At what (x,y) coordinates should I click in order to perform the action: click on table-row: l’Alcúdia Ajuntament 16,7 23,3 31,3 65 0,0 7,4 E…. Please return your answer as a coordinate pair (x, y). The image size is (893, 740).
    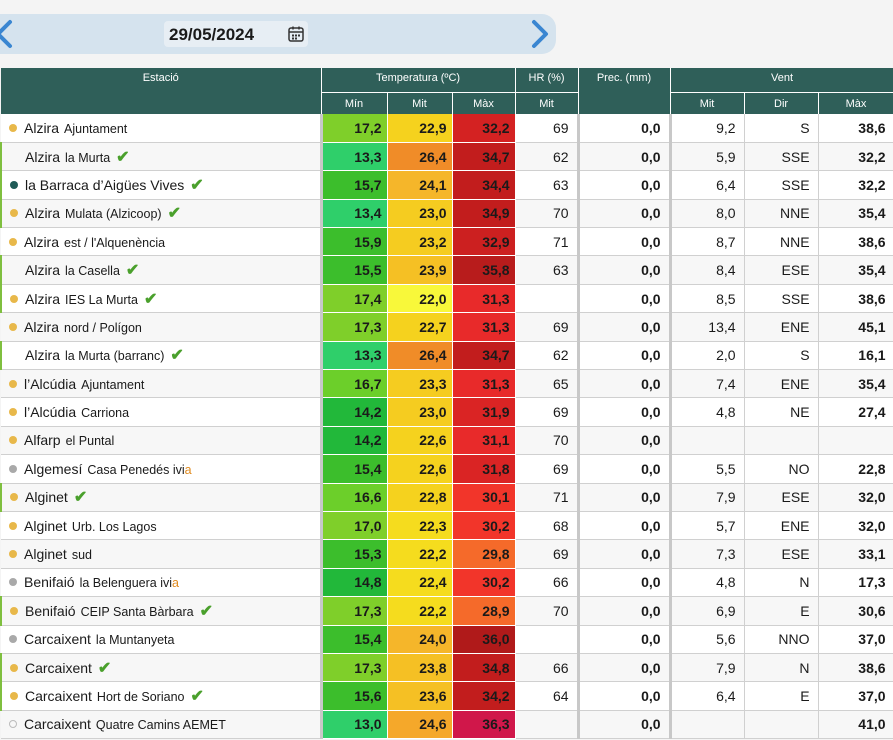
    Looking at the image, I should click on (447, 384).